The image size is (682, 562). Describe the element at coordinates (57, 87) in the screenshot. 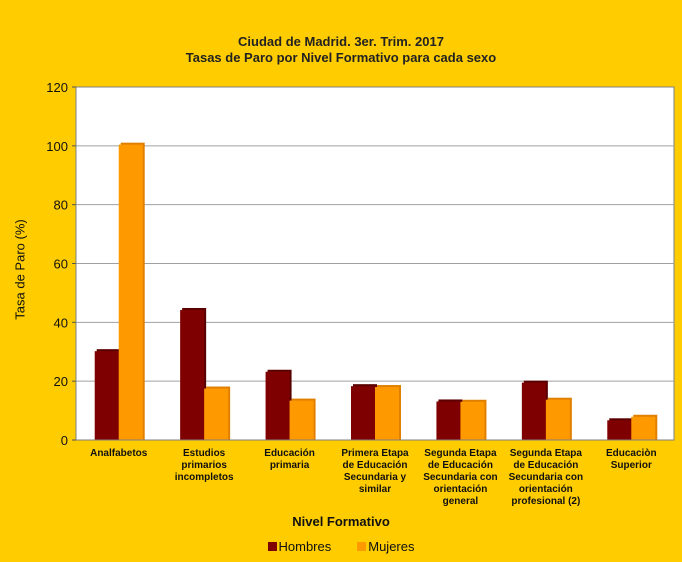

I see `y-tick-label: 120` at that location.